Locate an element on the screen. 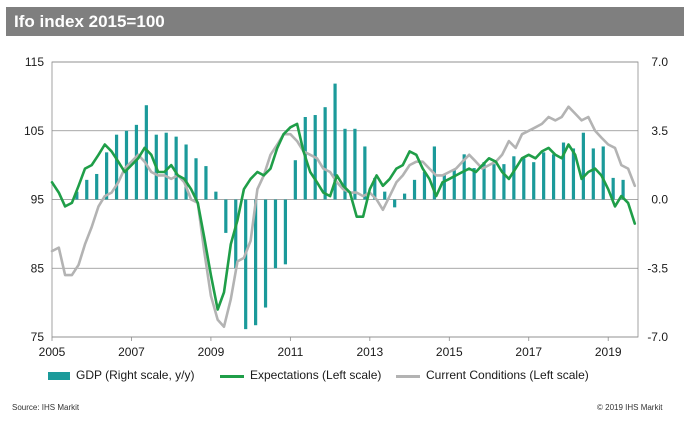 The image size is (689, 448). right-axis-tick-label: 0.0 is located at coordinates (659, 200).